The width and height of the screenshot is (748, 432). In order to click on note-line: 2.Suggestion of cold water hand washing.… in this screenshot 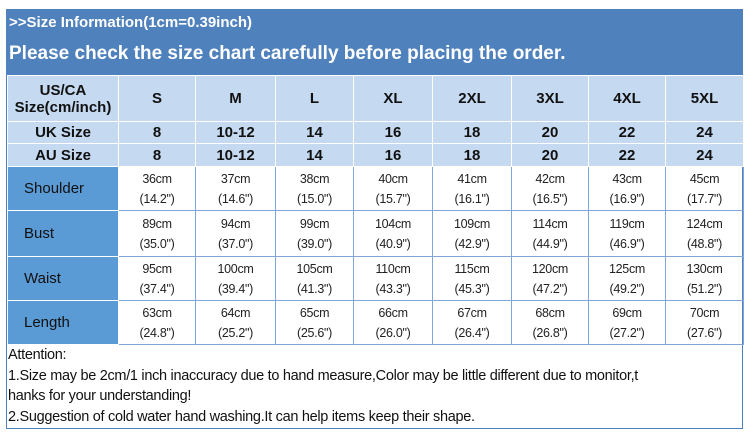, I will do `click(241, 416)`.